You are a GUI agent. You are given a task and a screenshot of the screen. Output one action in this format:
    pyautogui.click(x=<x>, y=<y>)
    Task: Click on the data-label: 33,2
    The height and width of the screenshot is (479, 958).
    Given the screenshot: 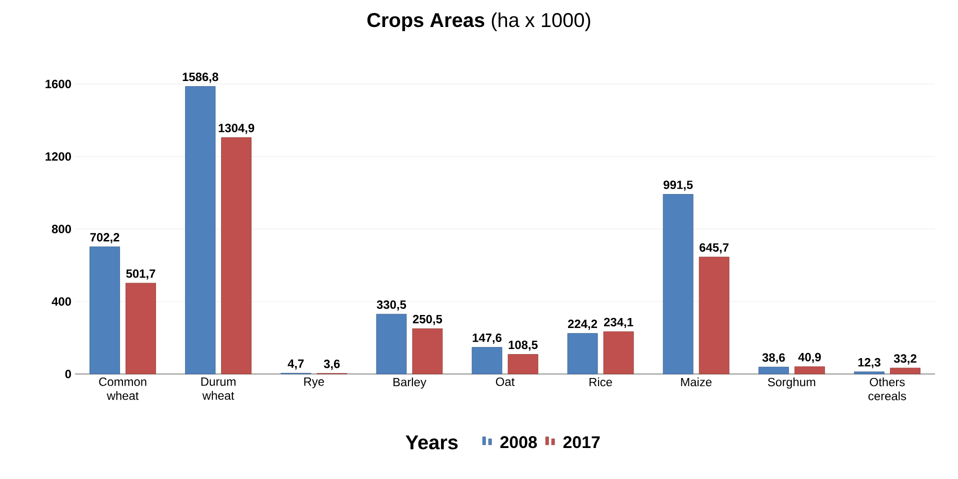 What is the action you would take?
    pyautogui.click(x=905, y=359)
    